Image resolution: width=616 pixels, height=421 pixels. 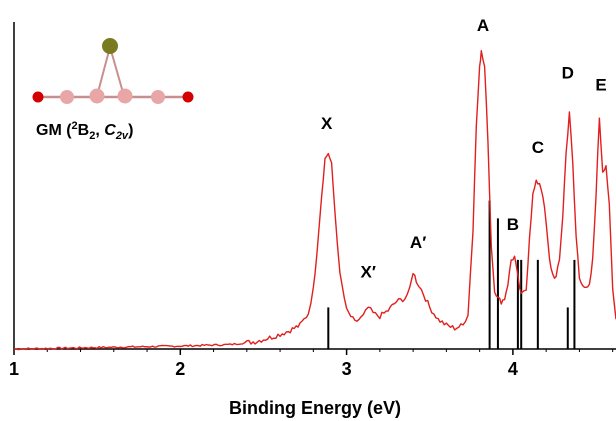 What do you see at coordinates (513, 369) in the screenshot?
I see `x-tick-label: 4` at bounding box center [513, 369].